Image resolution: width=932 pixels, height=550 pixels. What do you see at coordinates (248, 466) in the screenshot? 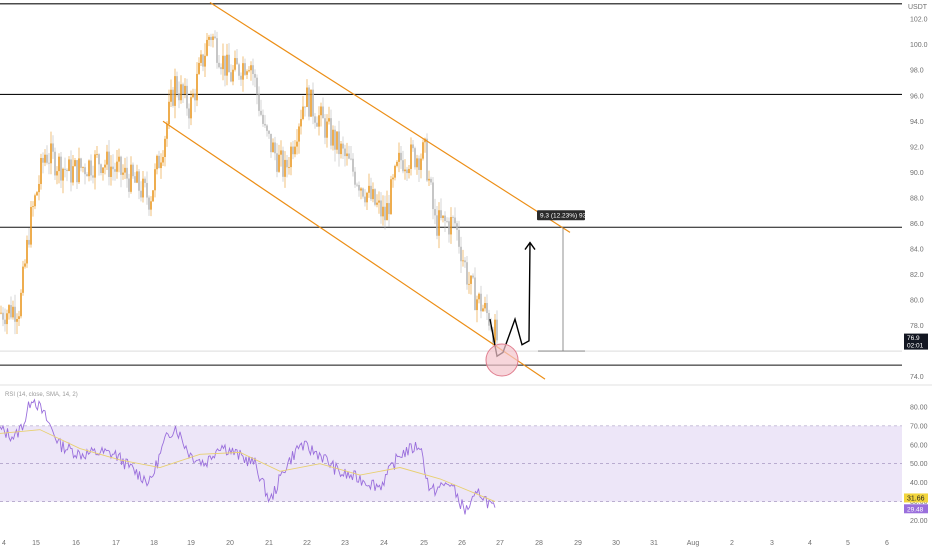
I see `rsi-sma-line` at bounding box center [248, 466].